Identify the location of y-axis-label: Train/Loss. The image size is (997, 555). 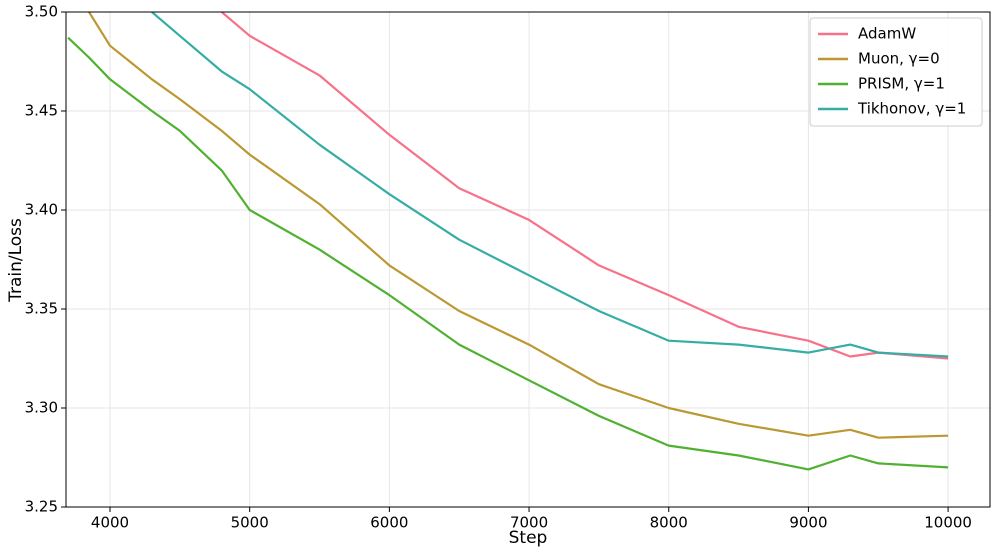
(16, 260).